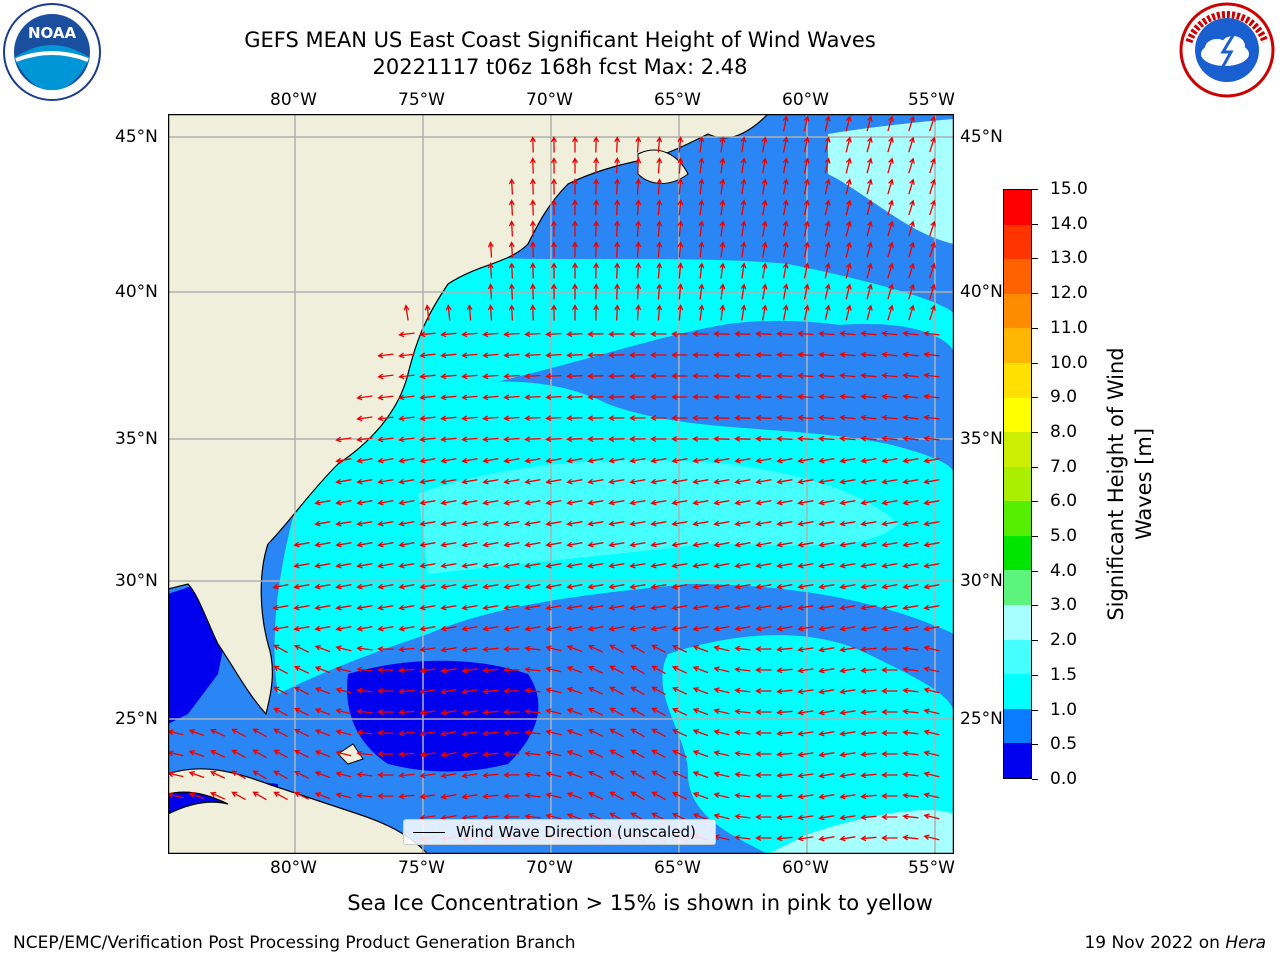 Image resolution: width=1280 pixels, height=960 pixels. What do you see at coordinates (350, 754) in the screenshot?
I see `land-bahamas` at bounding box center [350, 754].